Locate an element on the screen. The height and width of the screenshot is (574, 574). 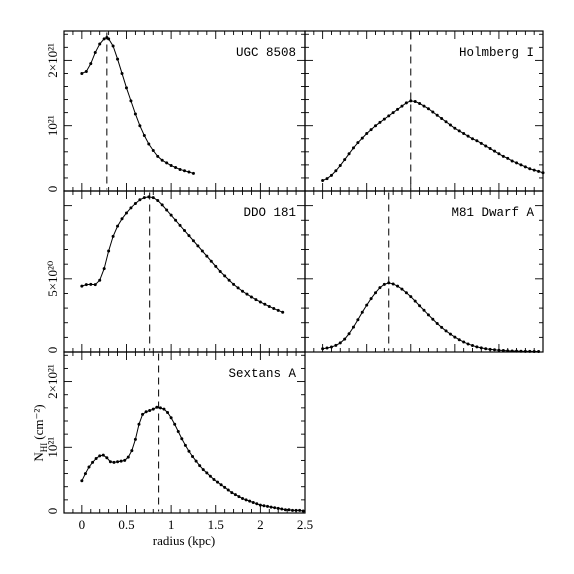
y-axis-label-symbol: N is located at coordinates (38, 457).